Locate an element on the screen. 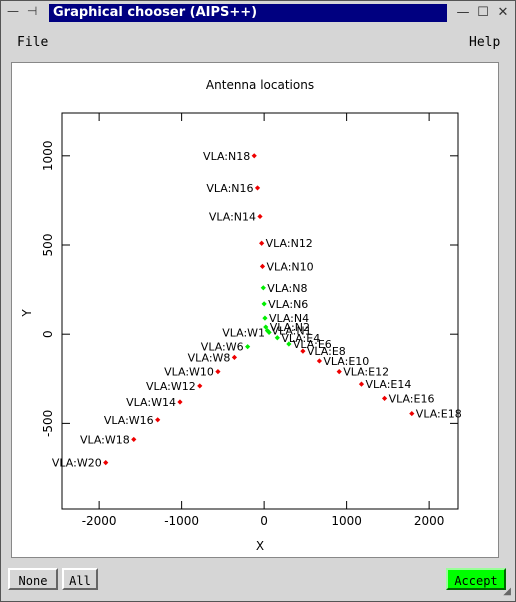 This screenshot has width=516, height=602. menu-bar: File Help is located at coordinates (258, 41).